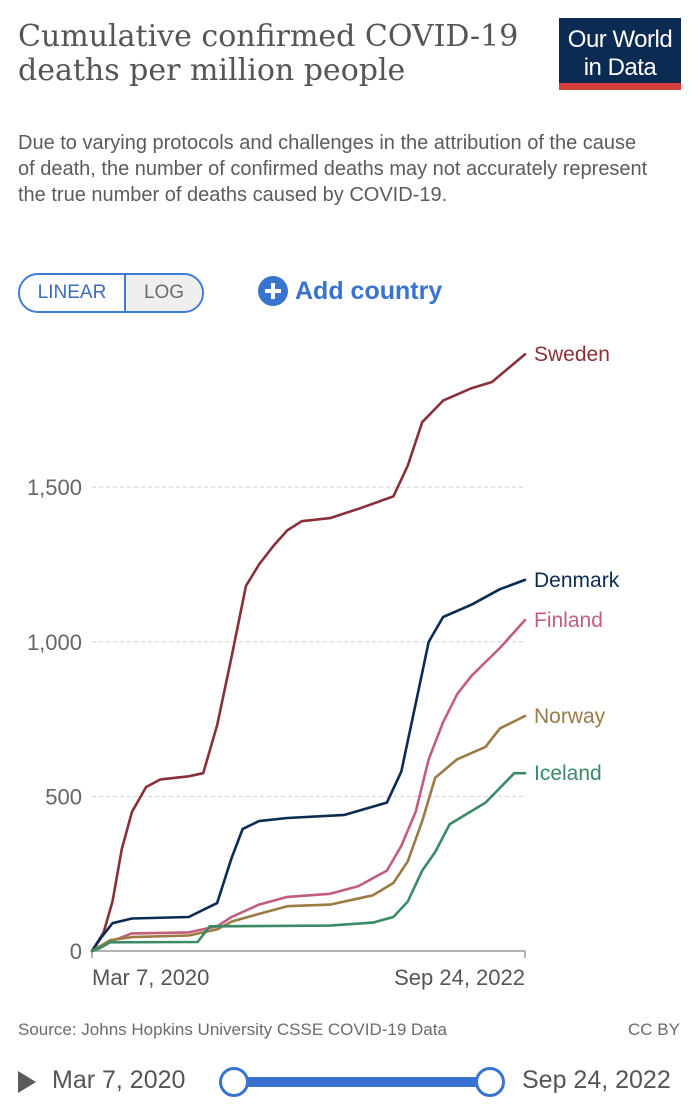 The image size is (698, 1104). I want to click on license-link: CC BY, so click(654, 1029).